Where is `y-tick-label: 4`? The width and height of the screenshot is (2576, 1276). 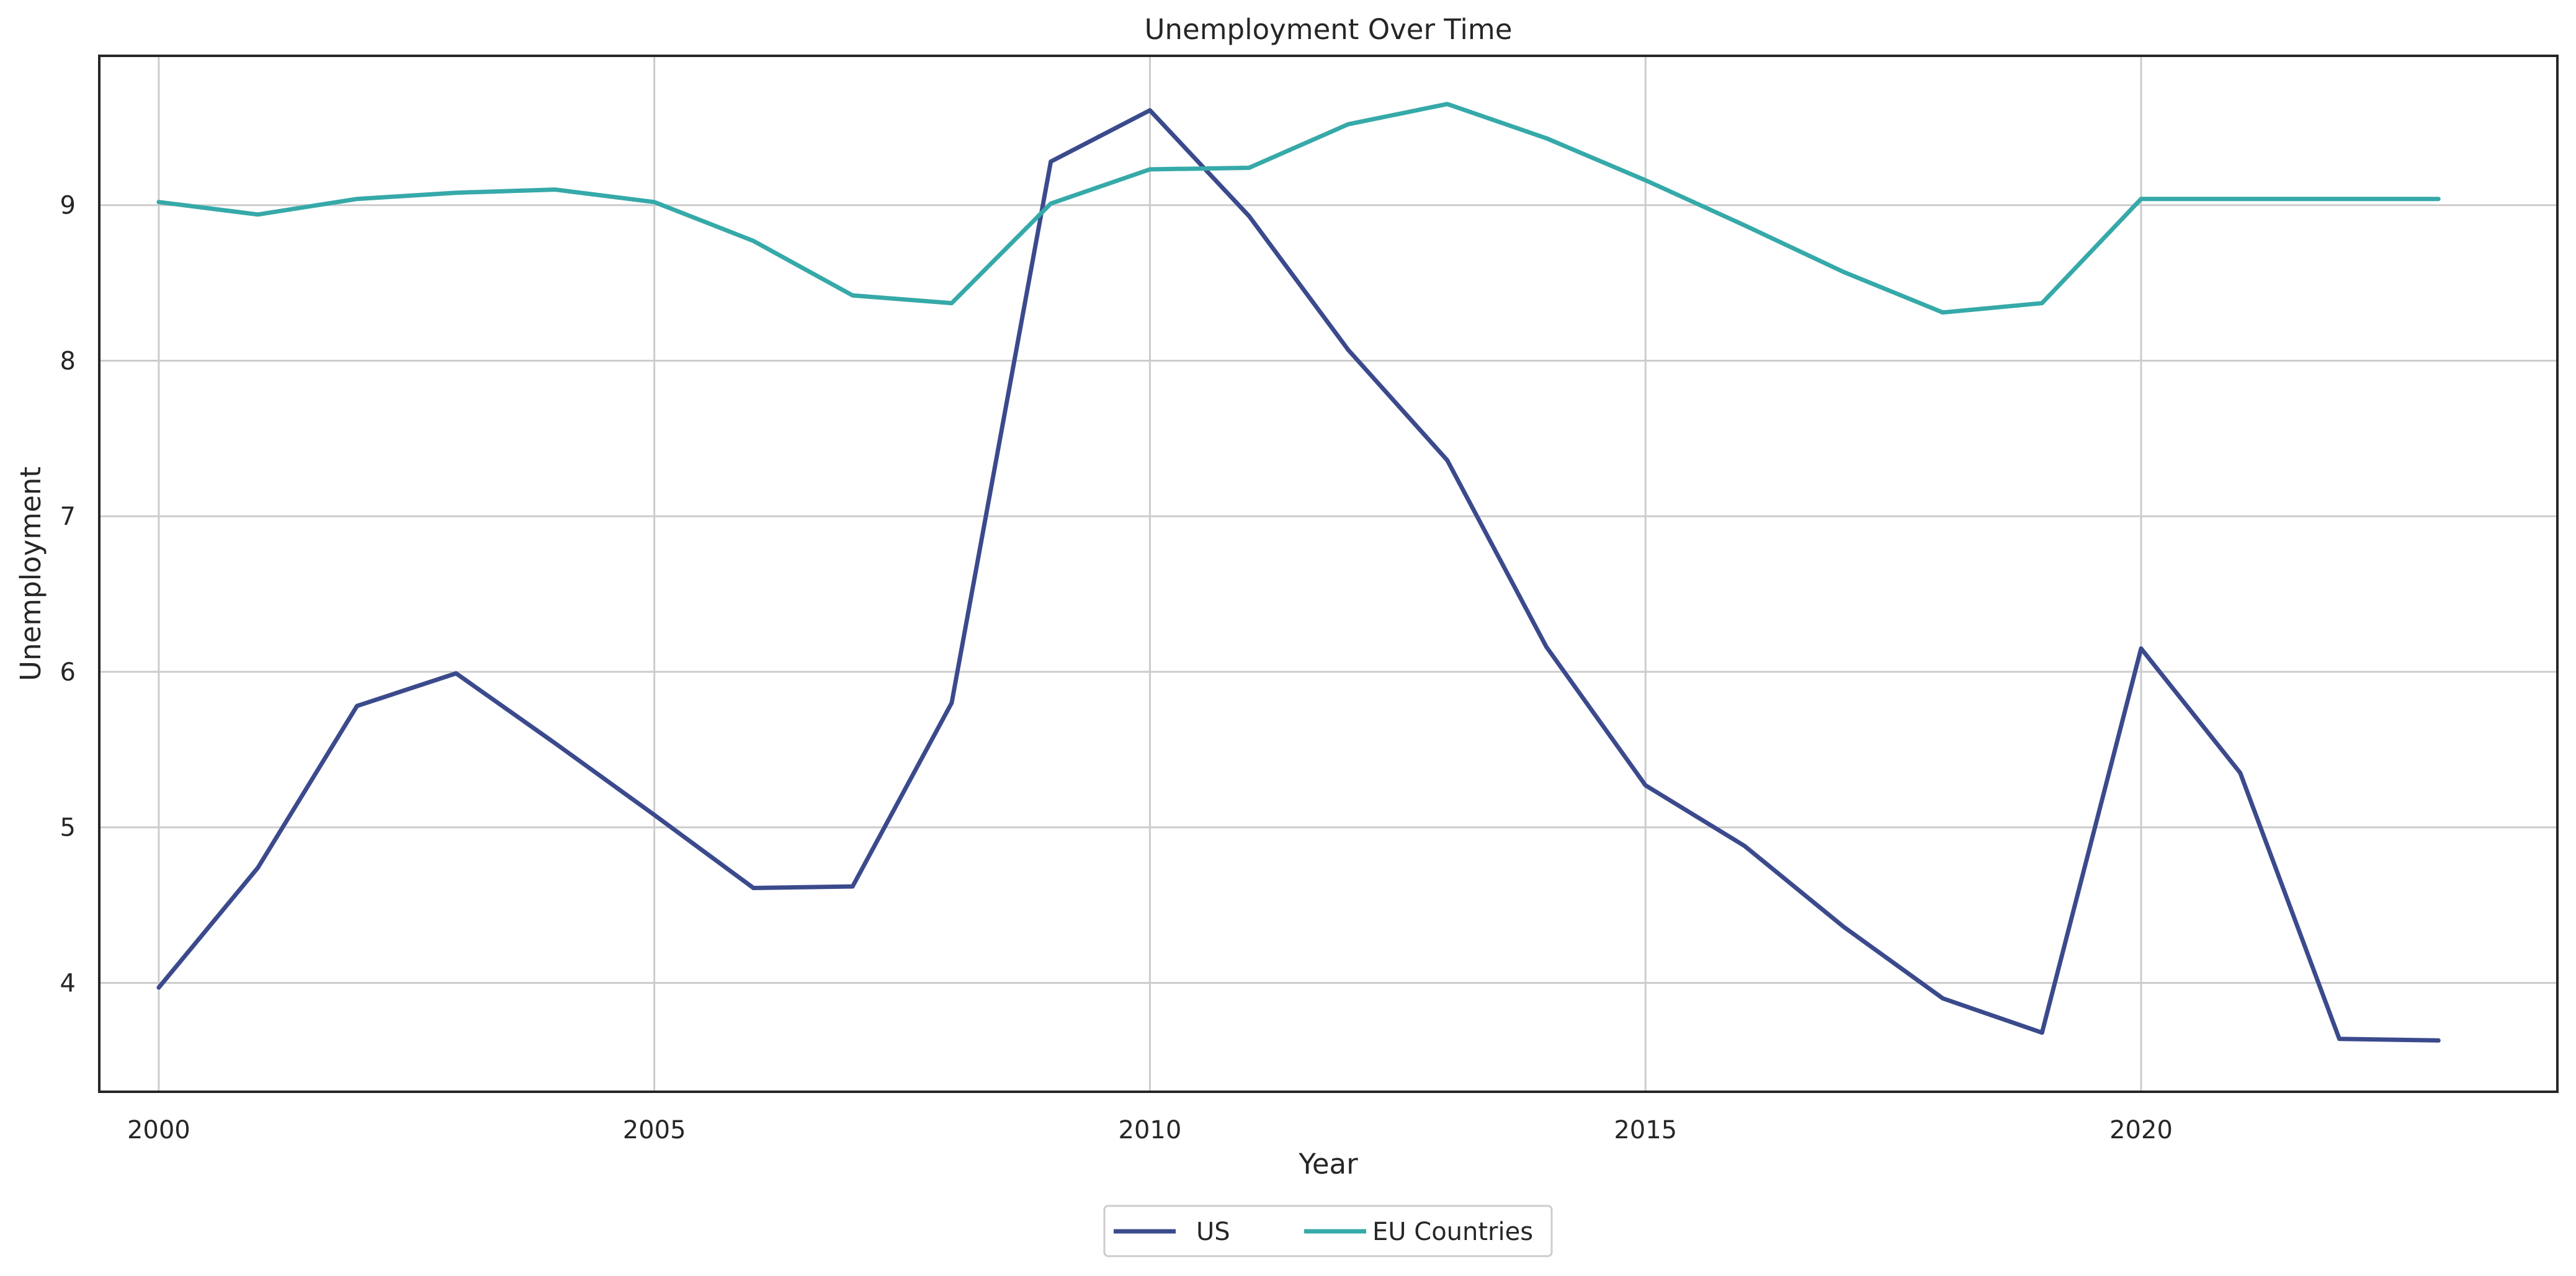 y-tick-label: 4 is located at coordinates (68, 983).